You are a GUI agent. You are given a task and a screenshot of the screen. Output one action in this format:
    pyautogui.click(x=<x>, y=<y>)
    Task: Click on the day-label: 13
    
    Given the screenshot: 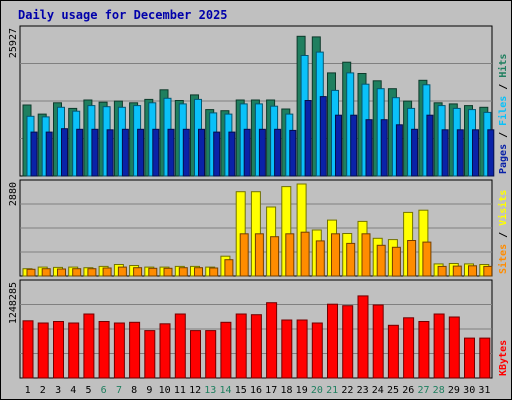 What is the action you would take?
    pyautogui.click(x=210, y=390)
    